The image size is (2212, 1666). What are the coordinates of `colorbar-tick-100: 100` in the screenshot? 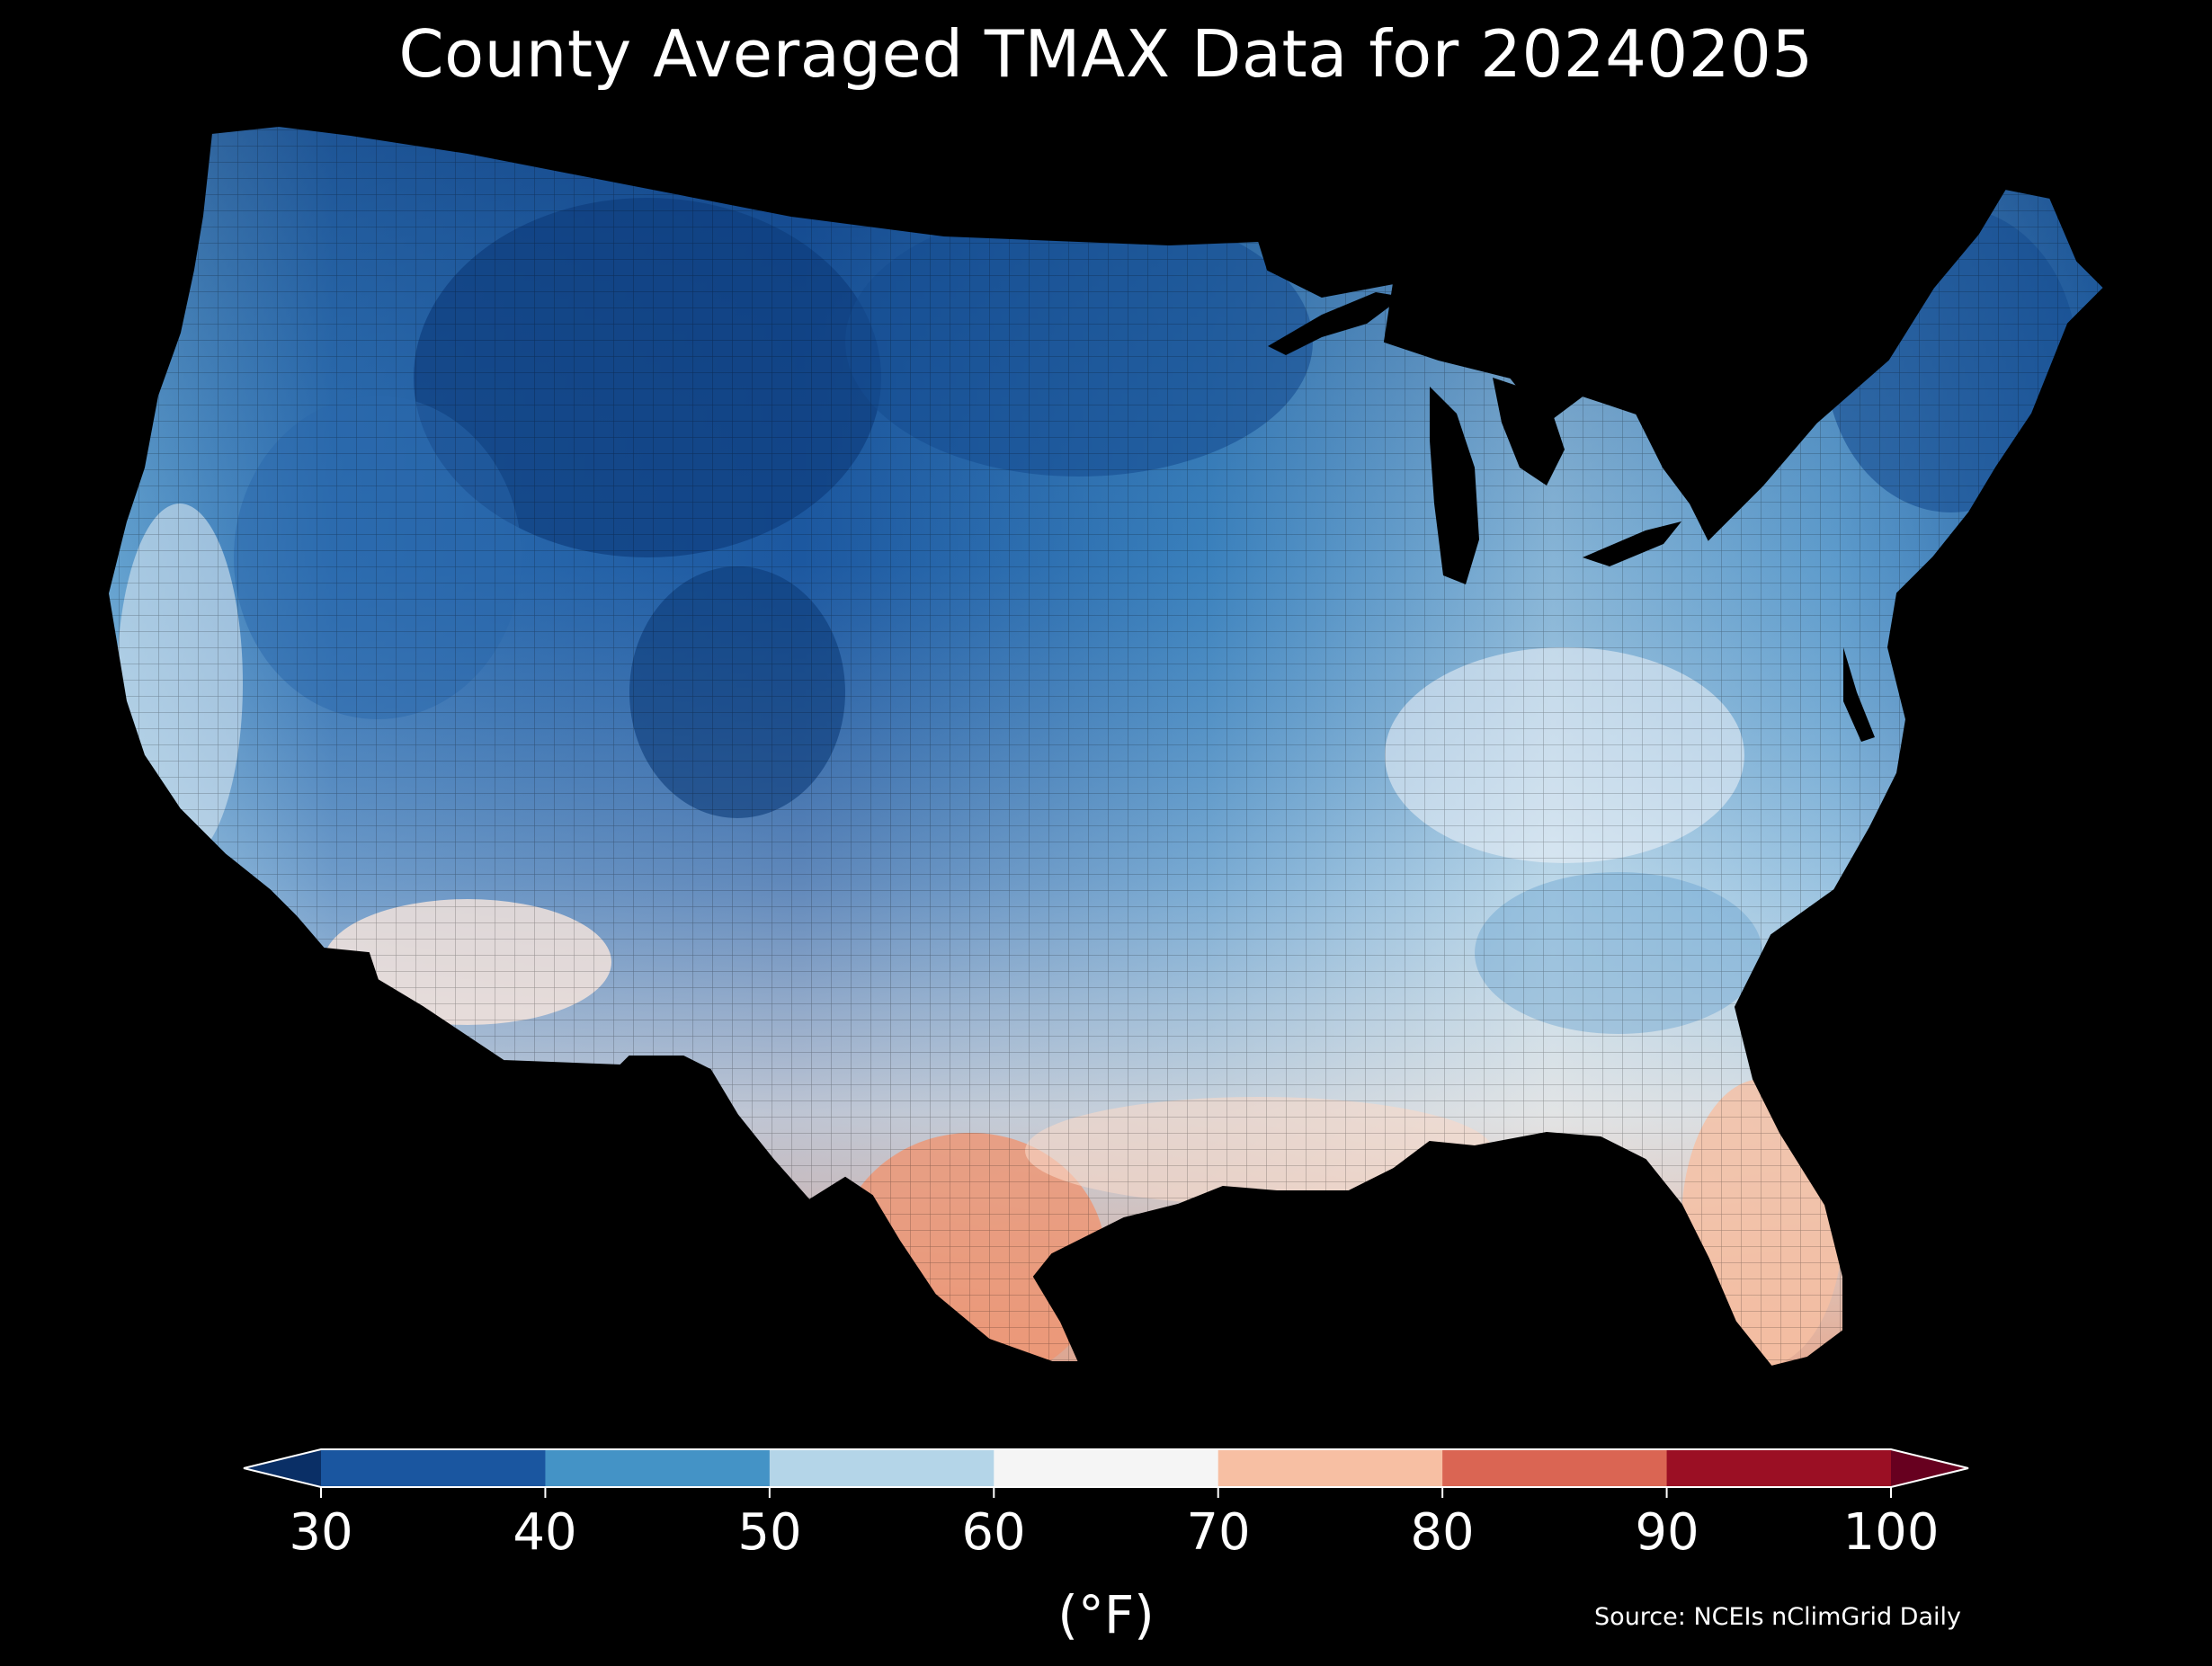 It's located at (1891, 1532).